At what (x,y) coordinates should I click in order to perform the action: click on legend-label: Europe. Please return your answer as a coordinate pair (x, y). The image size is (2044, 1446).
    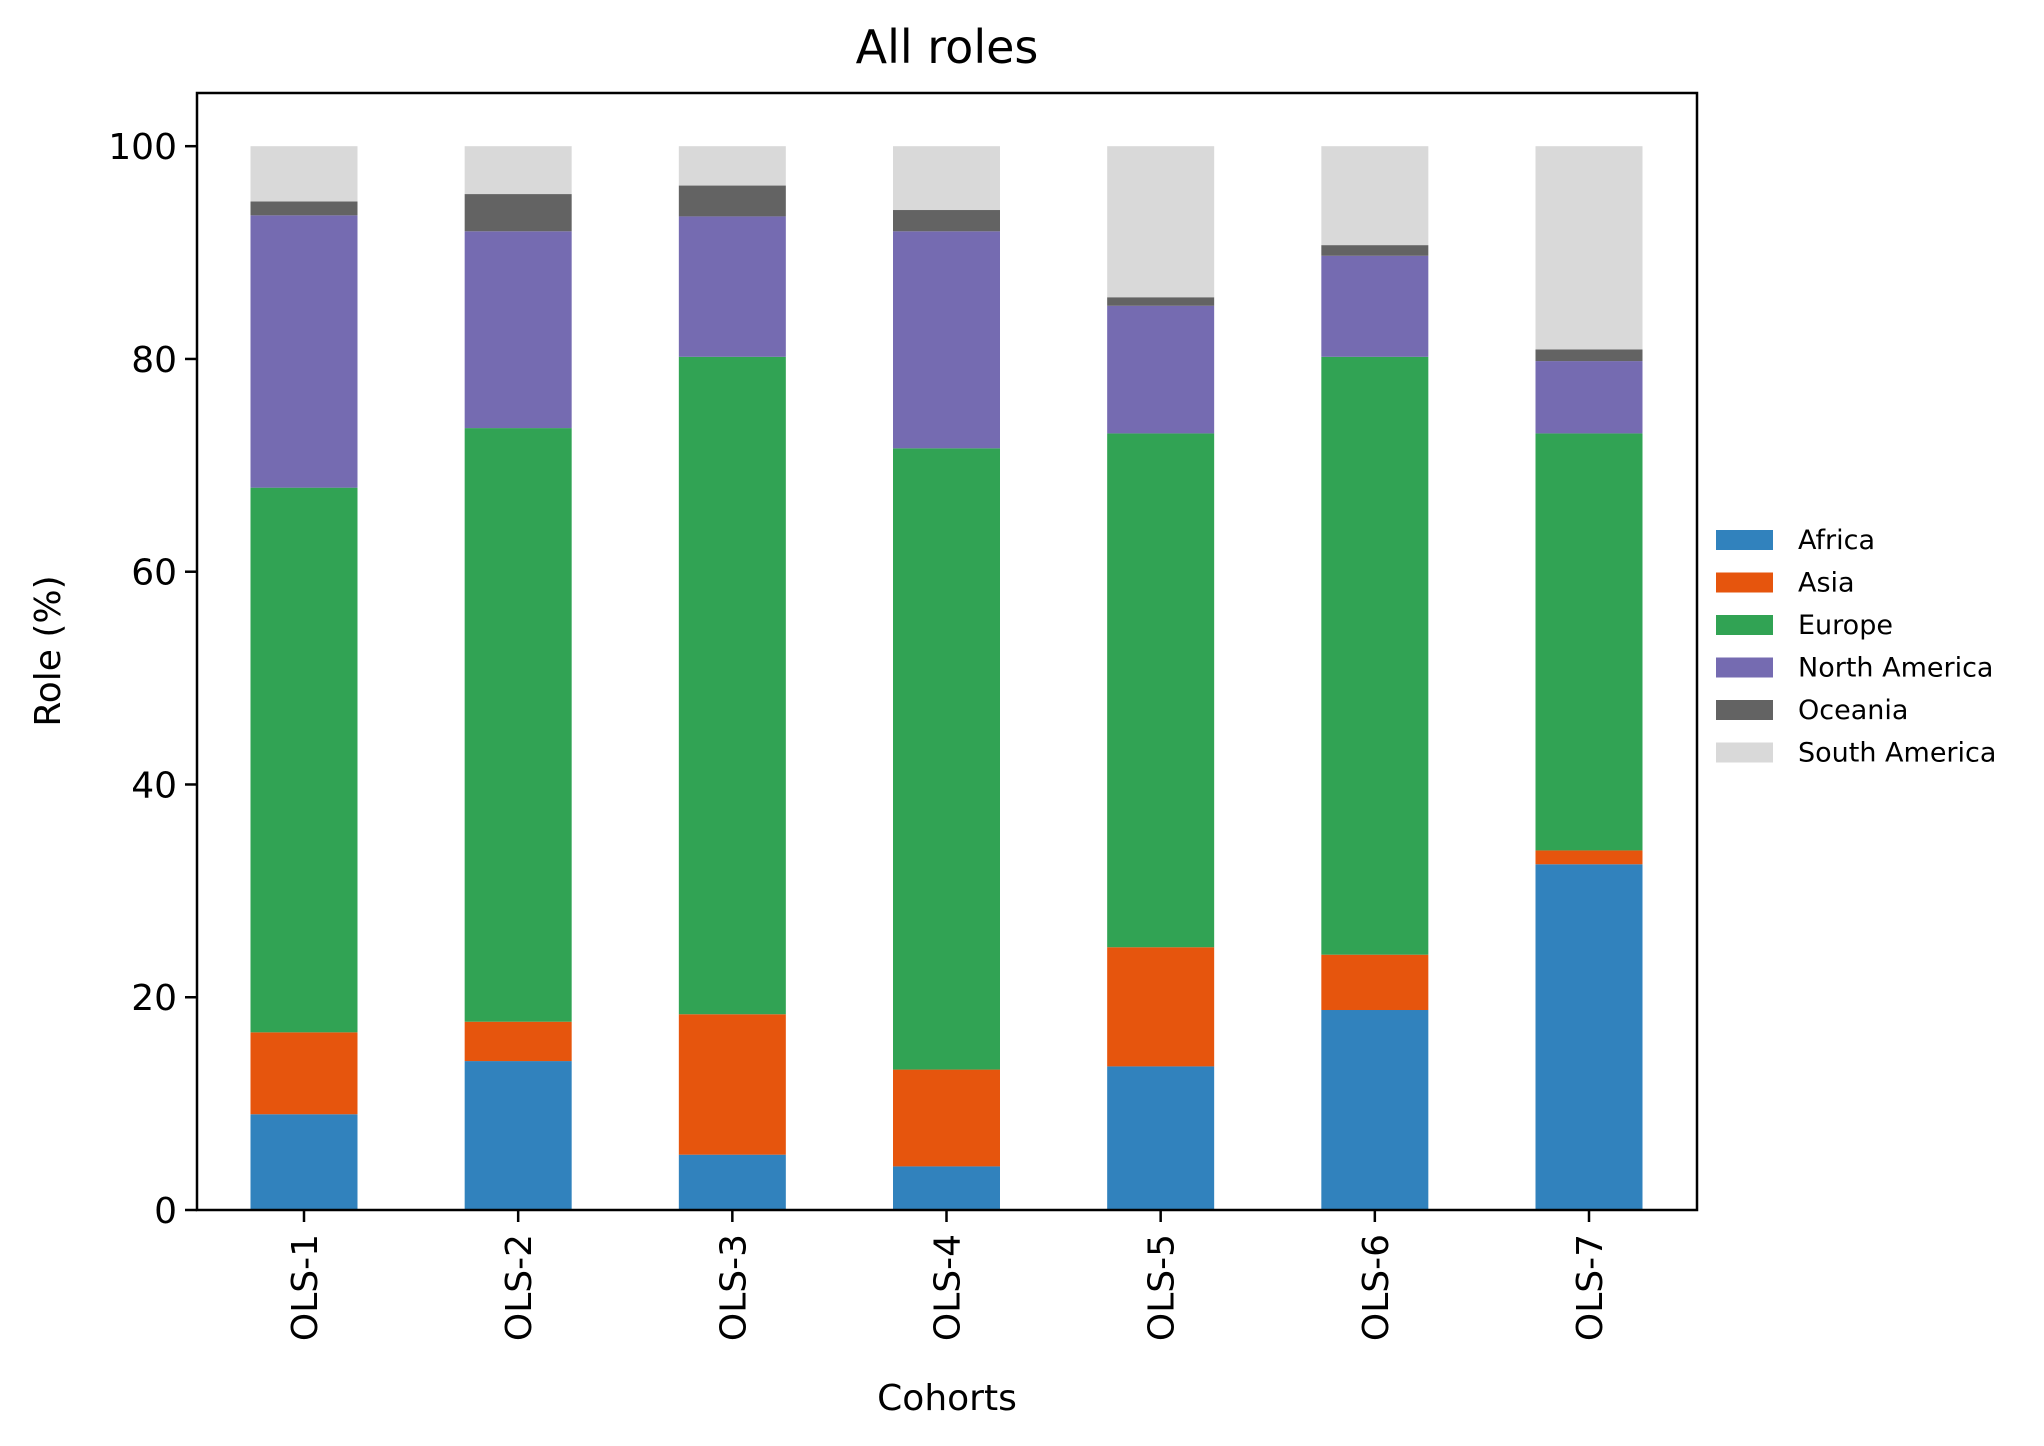
    Looking at the image, I should click on (1845, 625).